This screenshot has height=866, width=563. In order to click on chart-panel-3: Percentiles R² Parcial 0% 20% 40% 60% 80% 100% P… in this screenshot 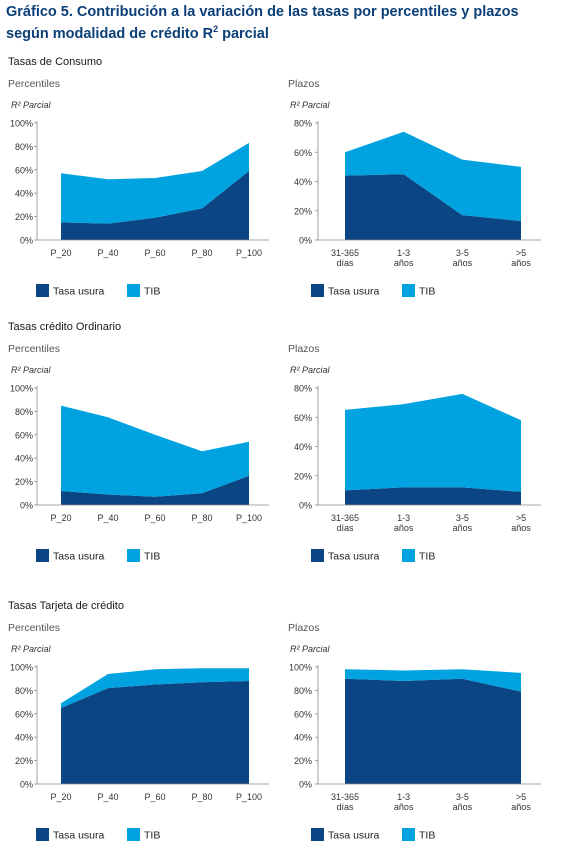, I will do `click(138, 453)`.